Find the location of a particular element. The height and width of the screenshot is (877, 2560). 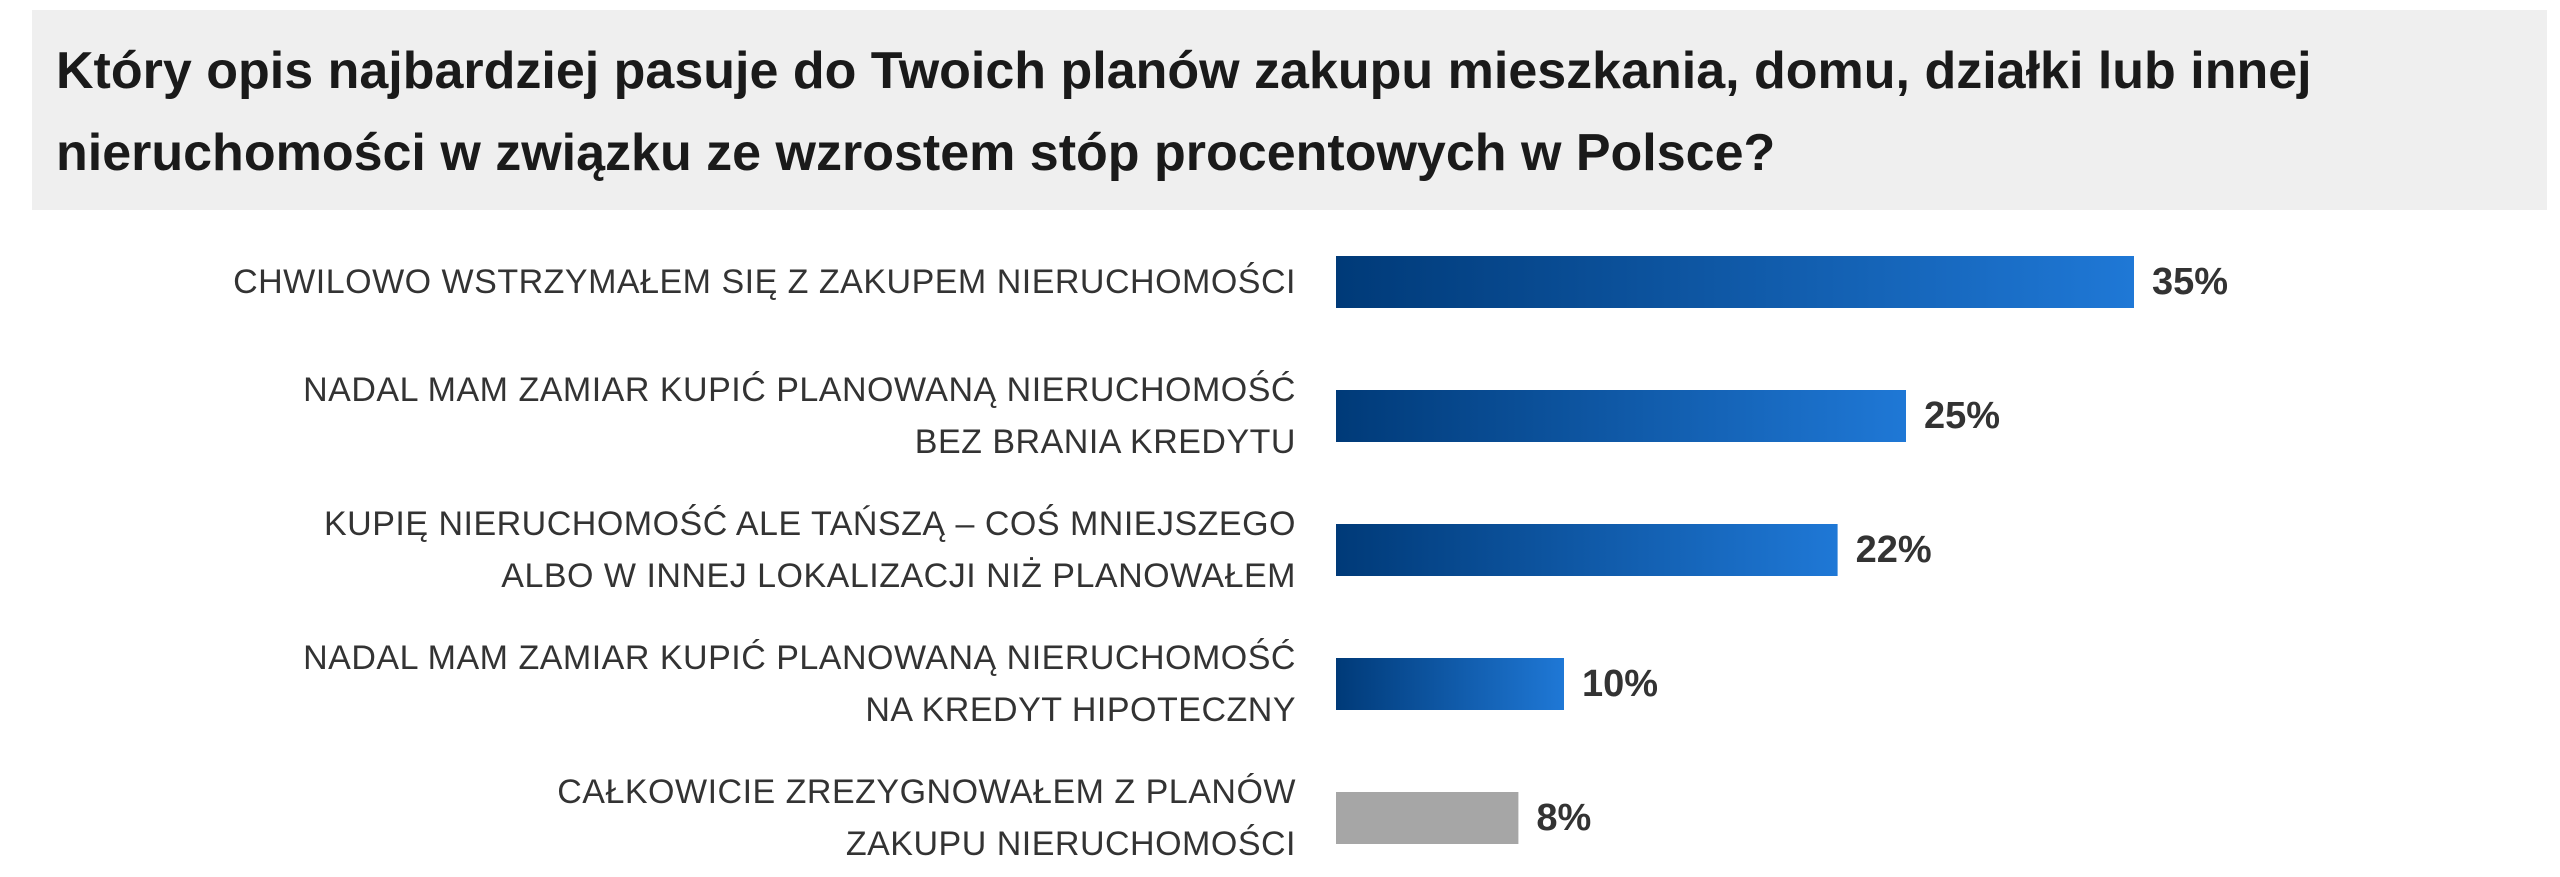

category-label-5-line-2: ZAKUPU NIERUCHOMOŚCI is located at coordinates (1071, 843).